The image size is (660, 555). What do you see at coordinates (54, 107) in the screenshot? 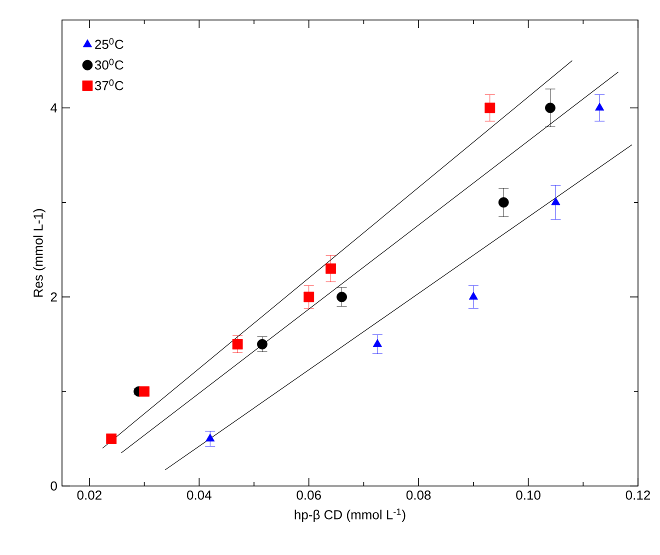
I see `y-tick-label: 4` at bounding box center [54, 107].